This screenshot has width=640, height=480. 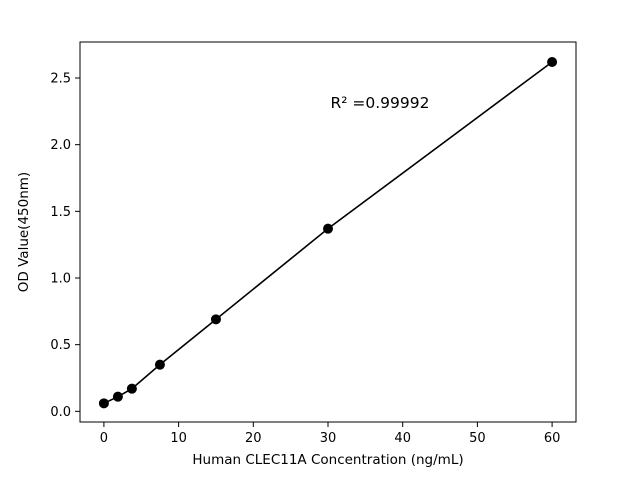 I want to click on x-tick-label: 30, so click(x=328, y=438).